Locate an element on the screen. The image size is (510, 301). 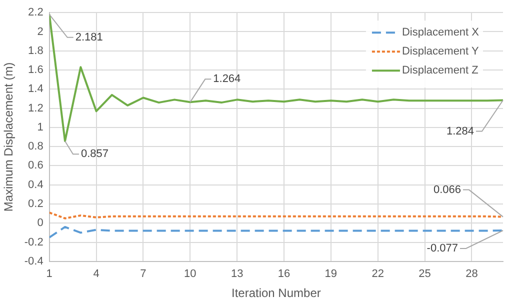
y-tick-label: 2.2 is located at coordinates (36, 12).